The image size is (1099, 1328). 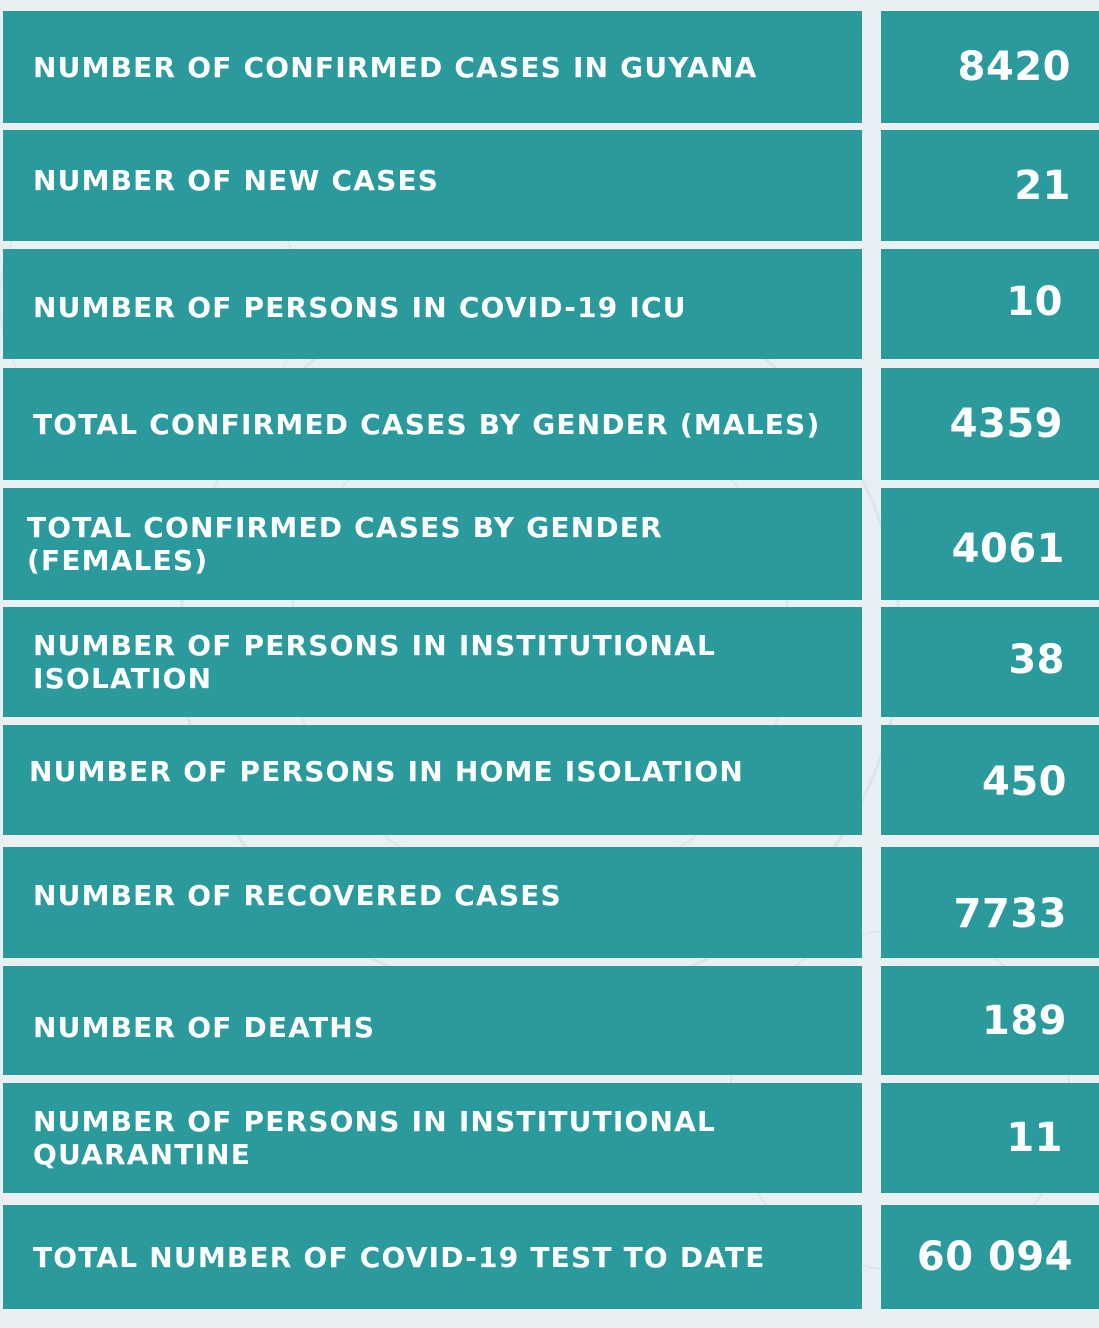 I want to click on stat-label: TOTAL NUMBER OF COVID-19 TEST TO DATE, so click(x=432, y=1257).